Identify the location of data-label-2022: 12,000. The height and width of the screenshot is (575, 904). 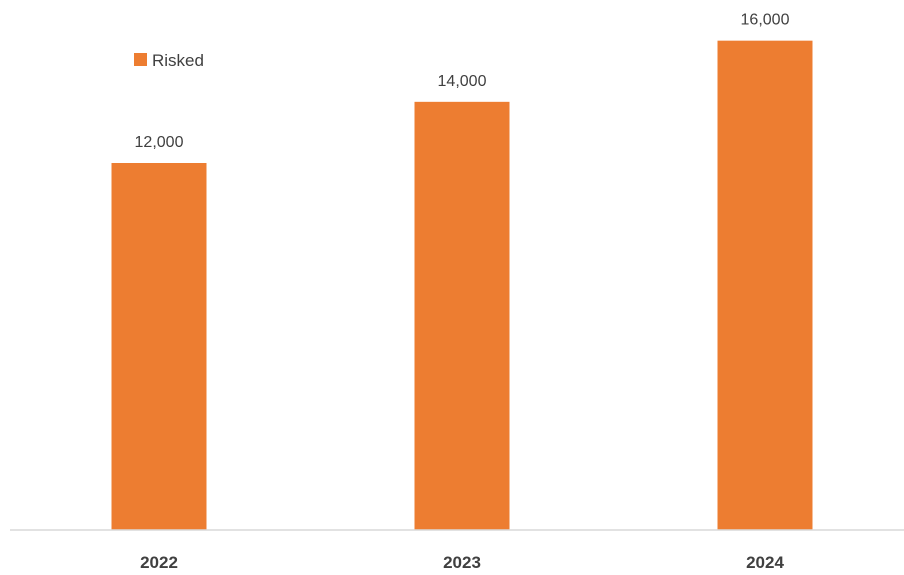
(159, 142).